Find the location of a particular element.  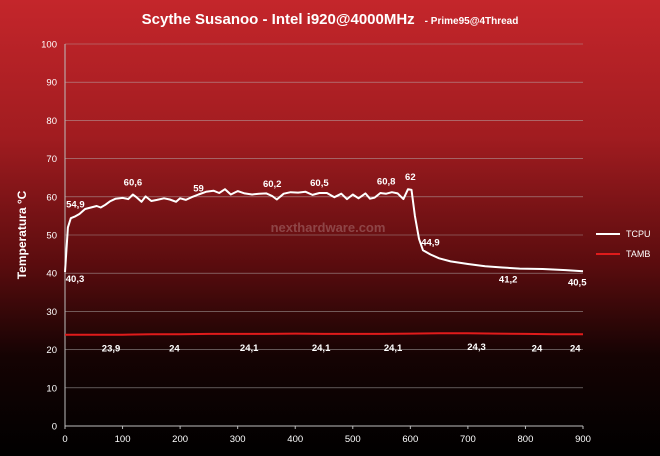

x-tick-label: 0 is located at coordinates (64, 439).